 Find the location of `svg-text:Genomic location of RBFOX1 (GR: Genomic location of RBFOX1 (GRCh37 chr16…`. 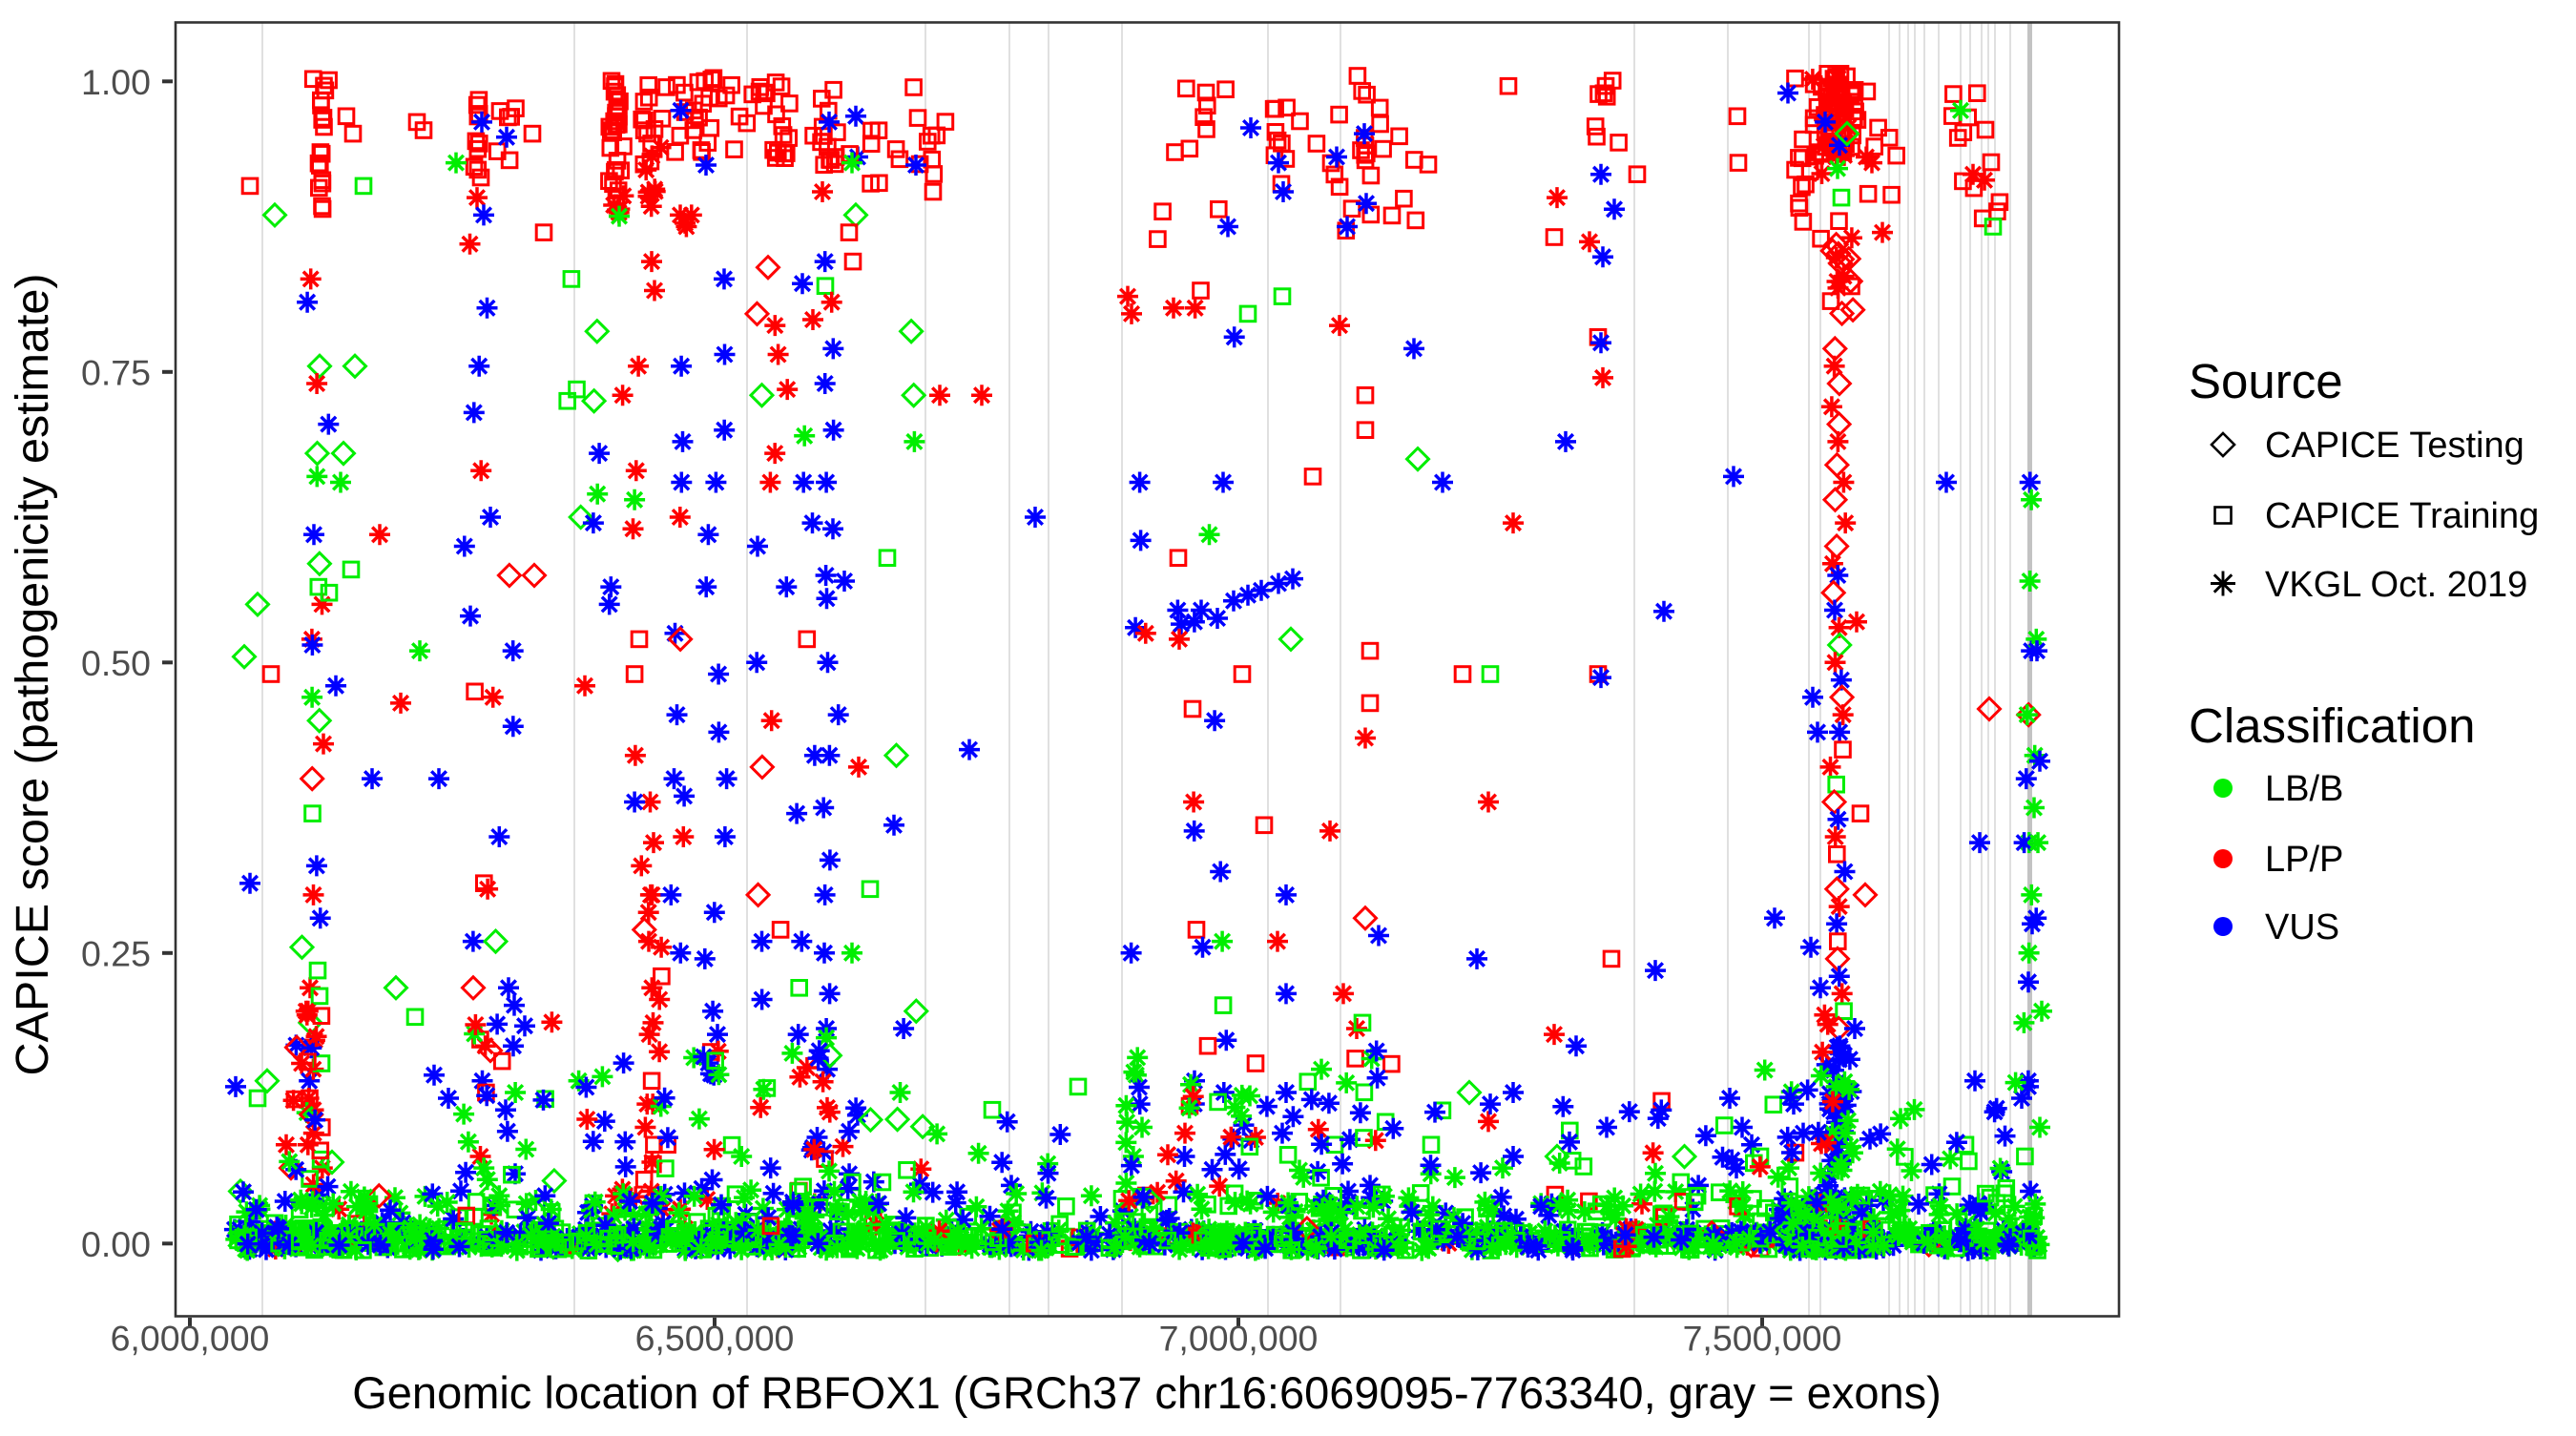

svg-text:Genomic location of RBFOX1 (GR: Genomic location of RBFOX1 (GRCh37 chr16… is located at coordinates (1147, 1392).